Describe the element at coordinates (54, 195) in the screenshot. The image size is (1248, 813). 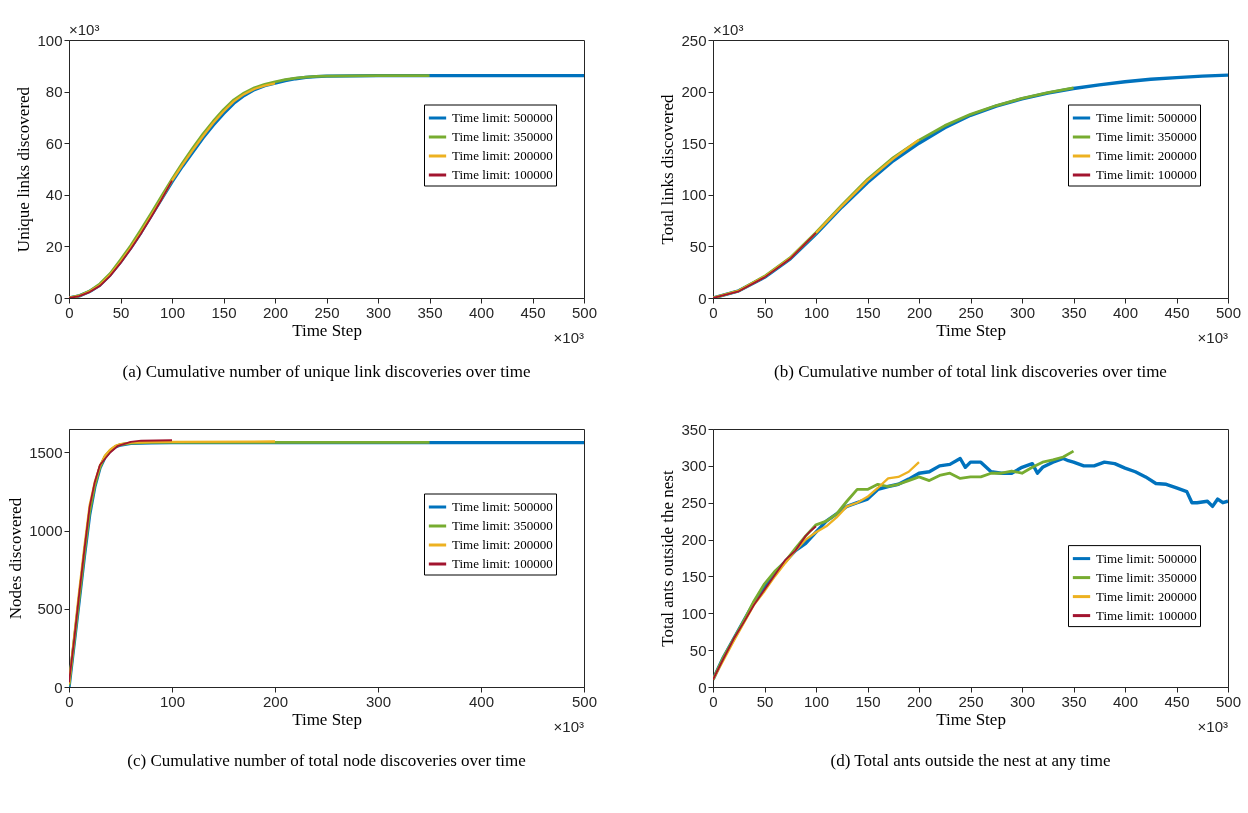
I see `y-tick-label: 40` at that location.